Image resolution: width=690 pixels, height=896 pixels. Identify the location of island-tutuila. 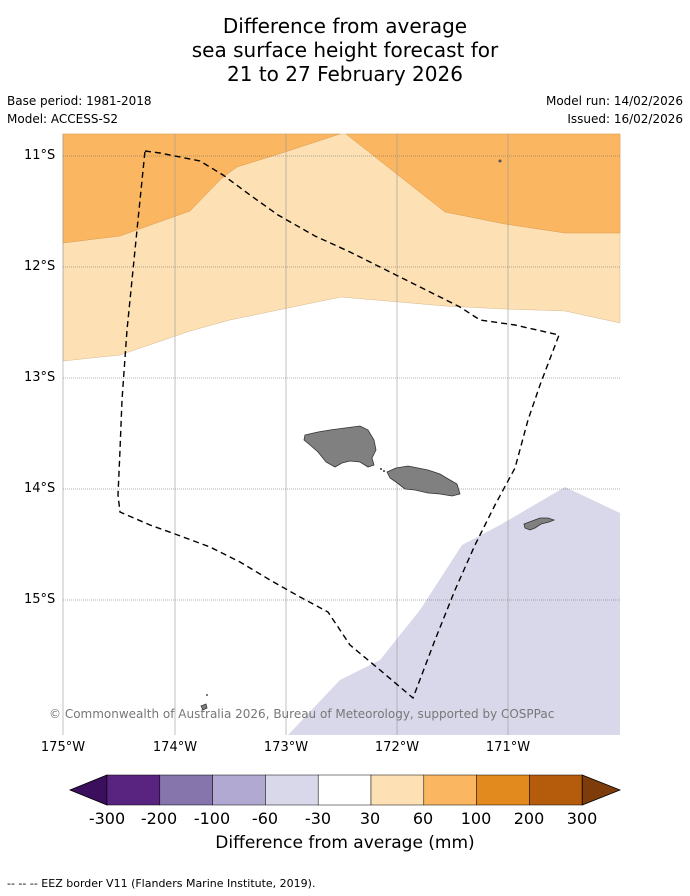
(539, 524).